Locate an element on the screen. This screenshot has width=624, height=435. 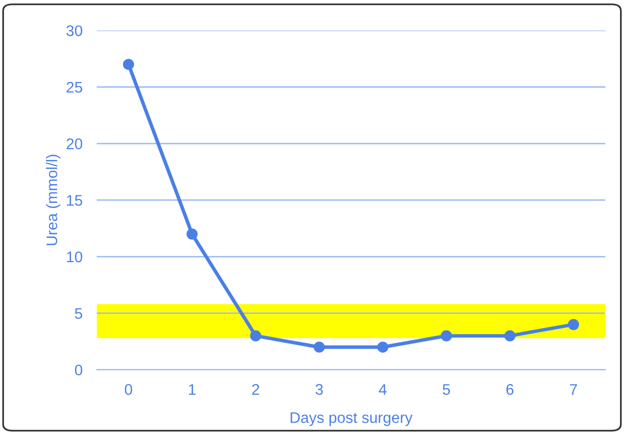
y-tick-label: 25 is located at coordinates (74, 87).